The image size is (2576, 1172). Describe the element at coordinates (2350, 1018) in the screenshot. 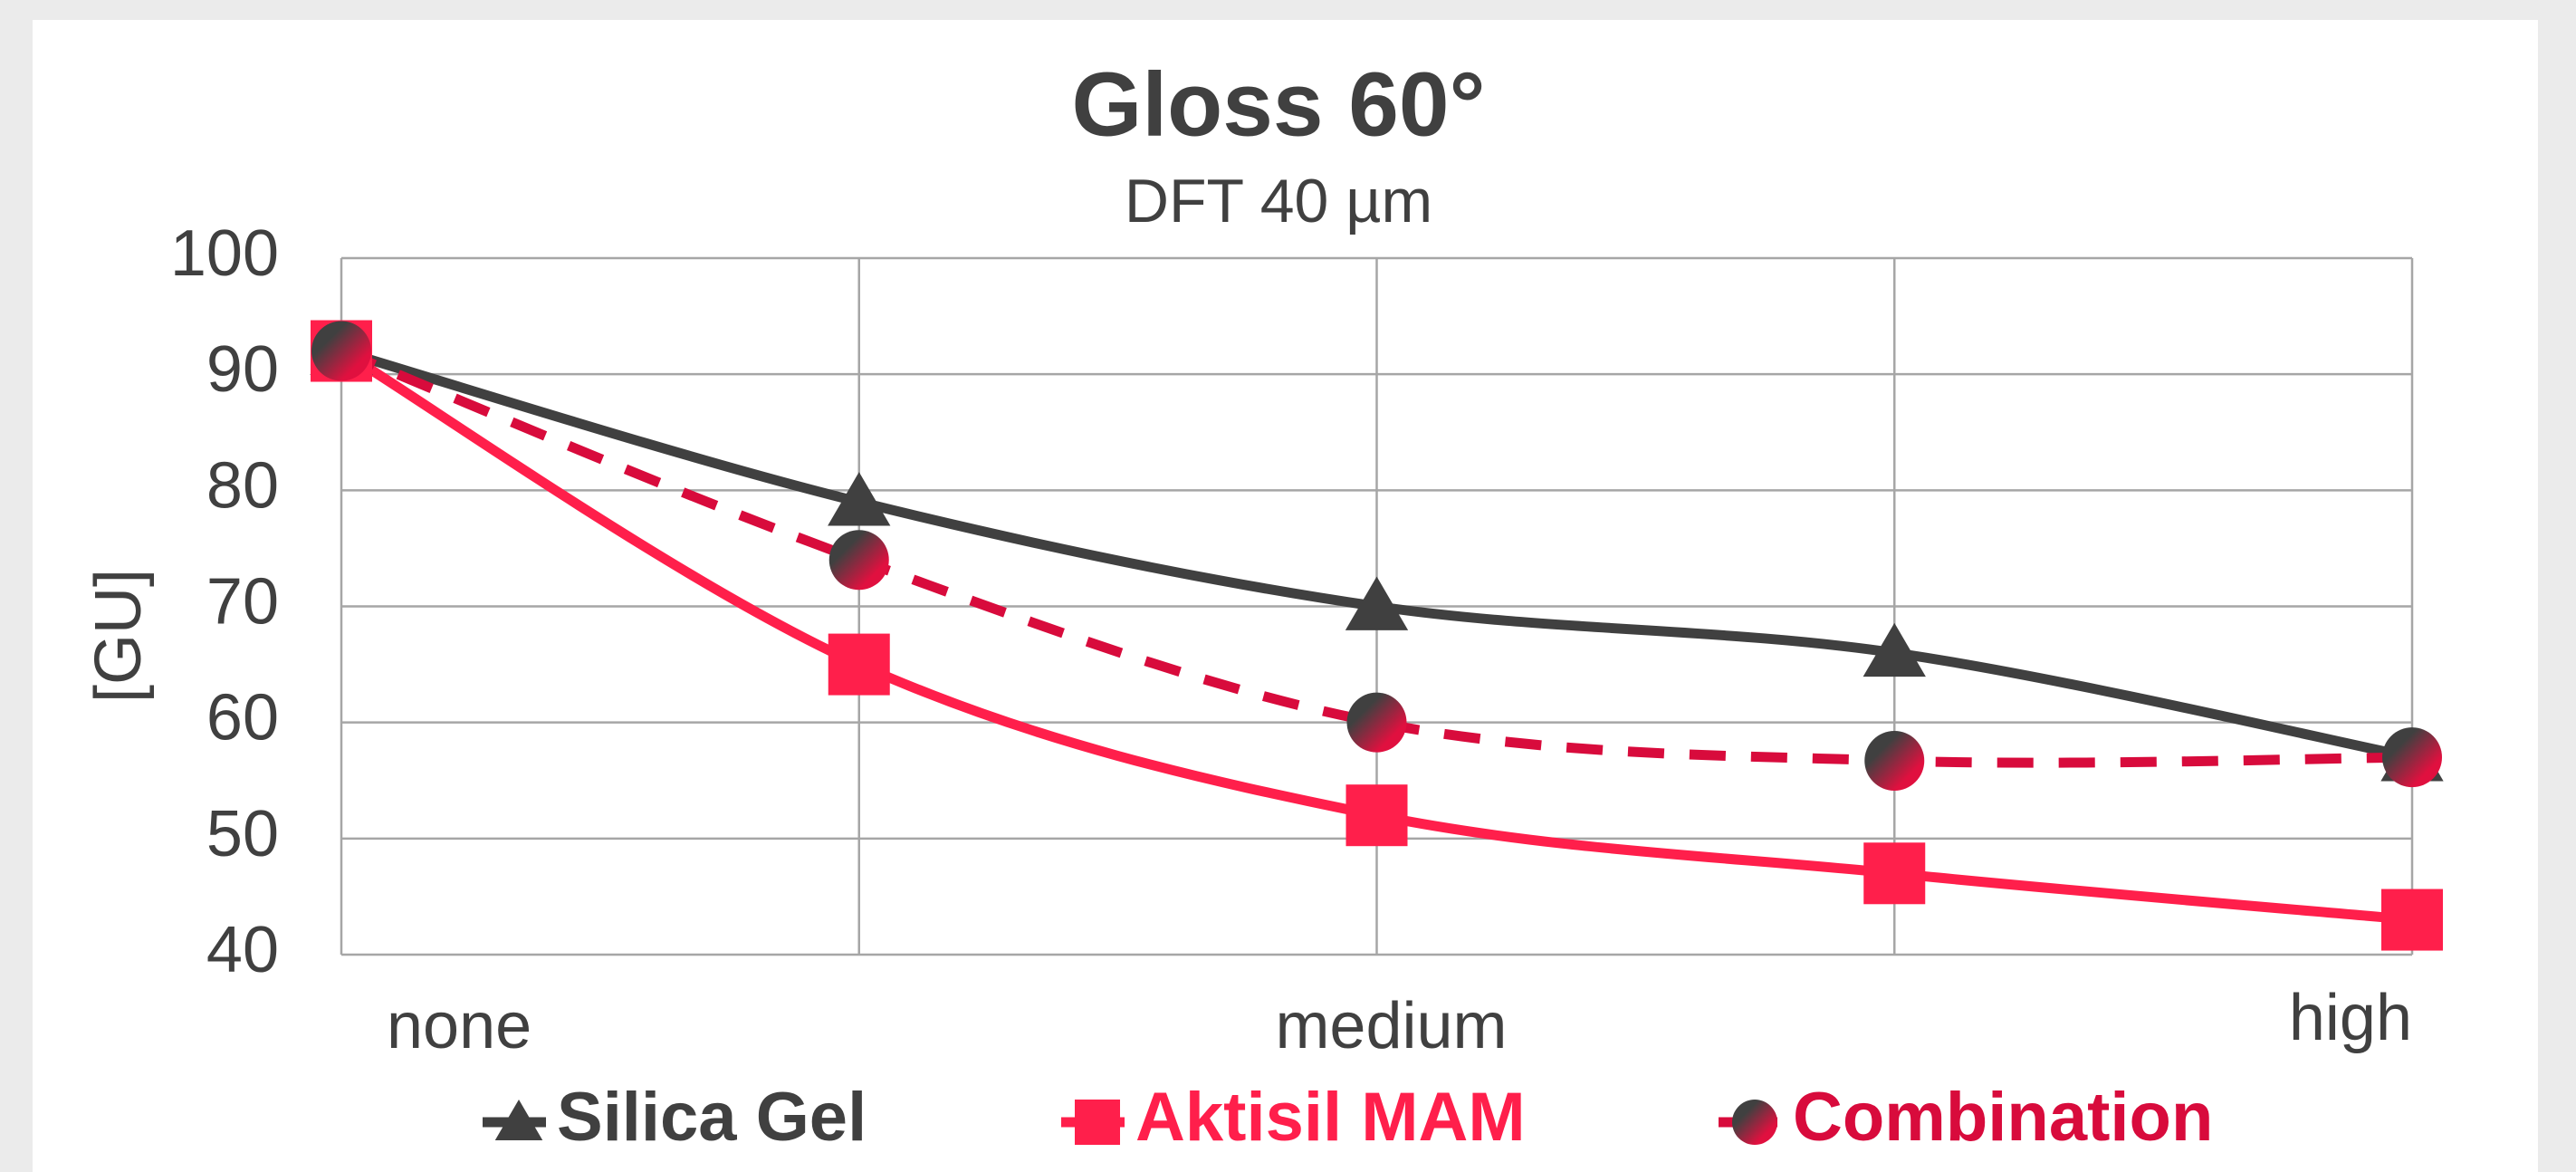

I see `x-tick-label: high` at that location.